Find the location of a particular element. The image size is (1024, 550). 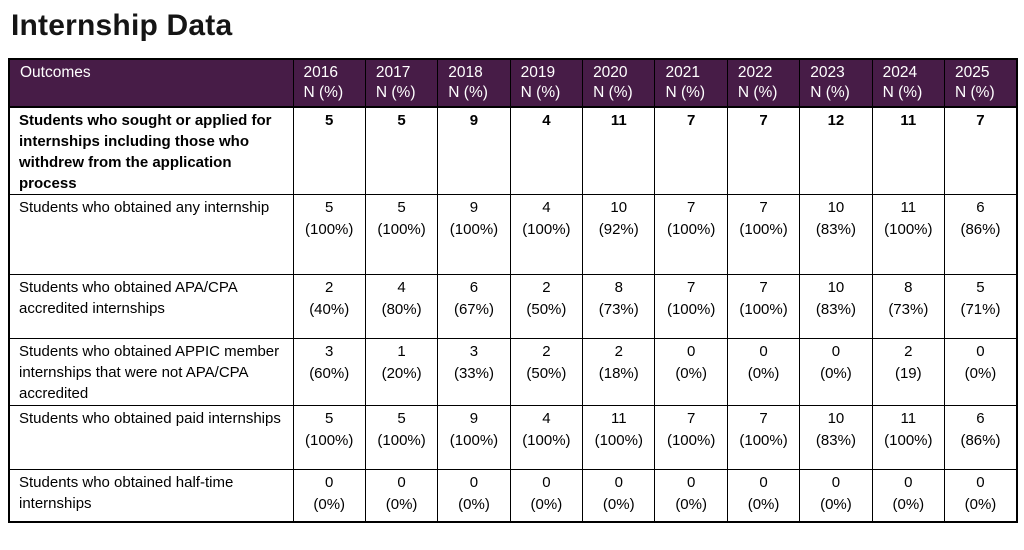

year-label: 2025 is located at coordinates (972, 72).